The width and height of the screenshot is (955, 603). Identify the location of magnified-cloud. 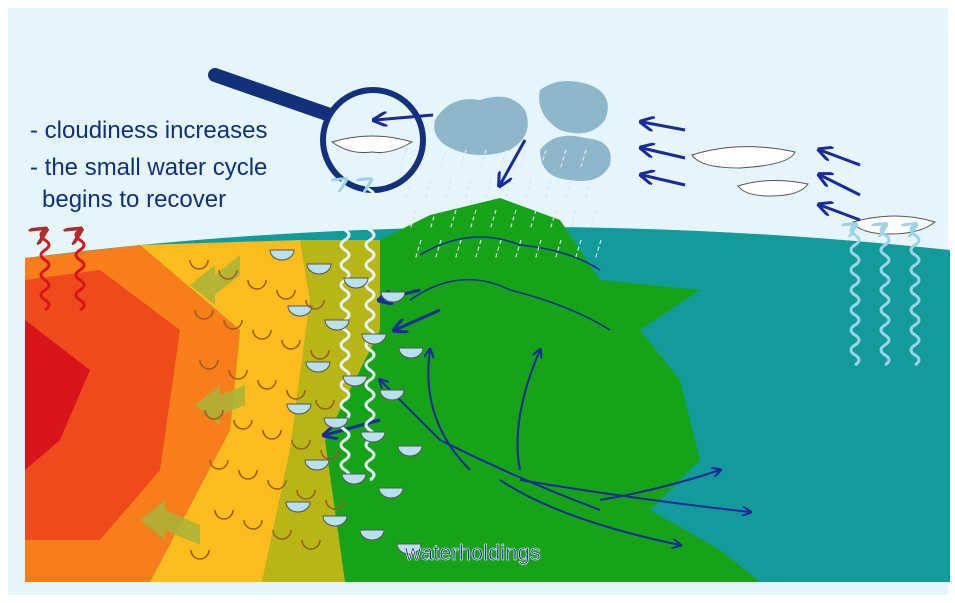
(372, 144).